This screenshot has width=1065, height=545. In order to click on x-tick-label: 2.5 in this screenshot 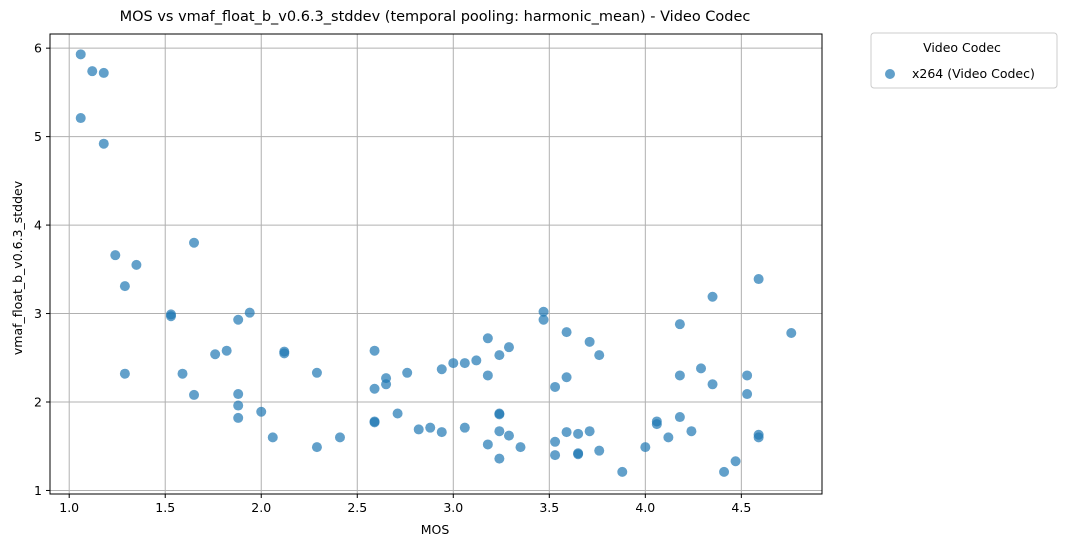, I will do `click(357, 507)`.